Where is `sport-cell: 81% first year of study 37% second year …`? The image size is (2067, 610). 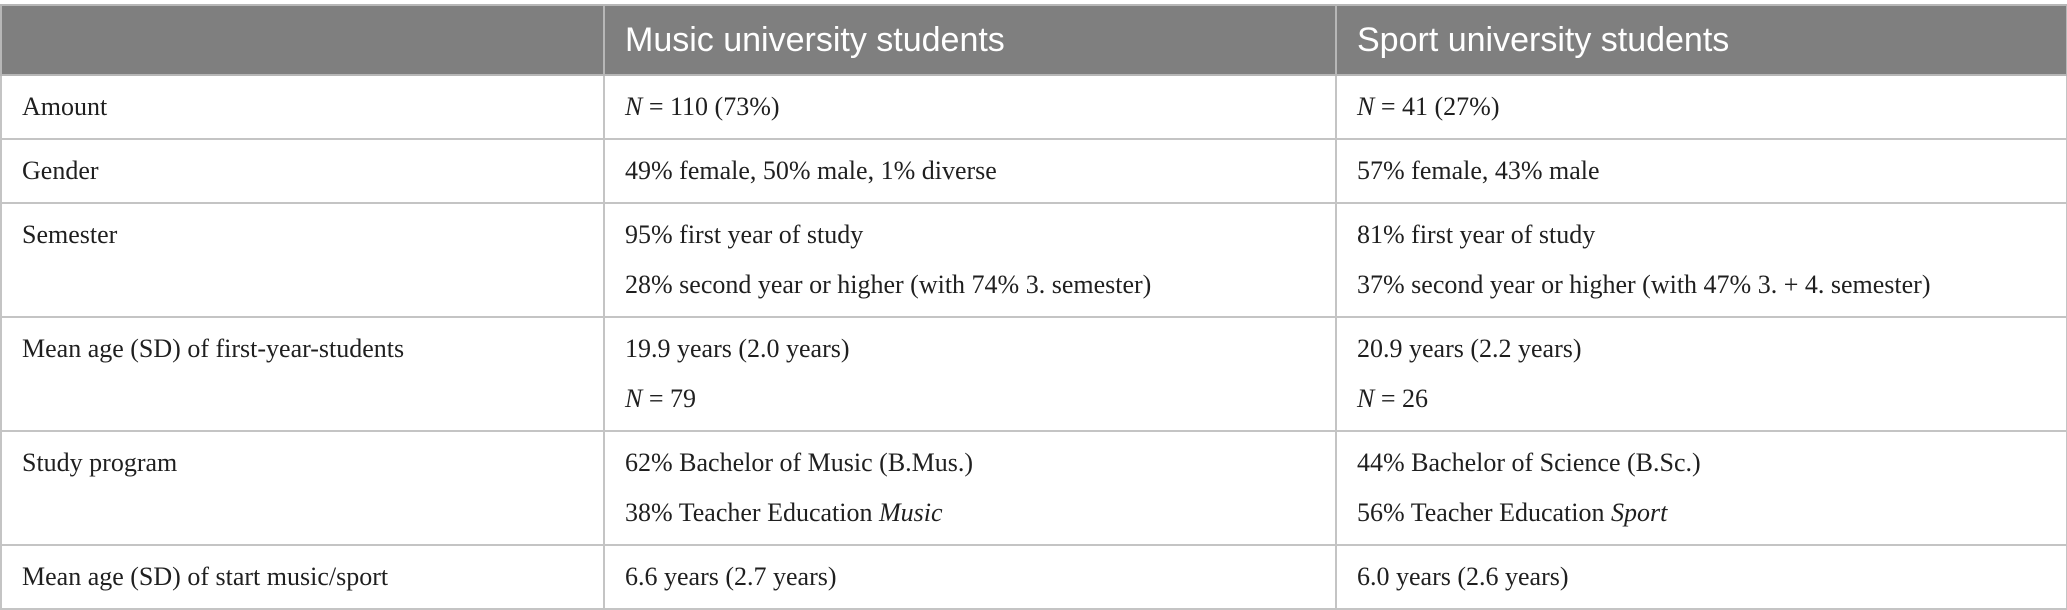 sport-cell: 81% first year of study 37% second year … is located at coordinates (1701, 260).